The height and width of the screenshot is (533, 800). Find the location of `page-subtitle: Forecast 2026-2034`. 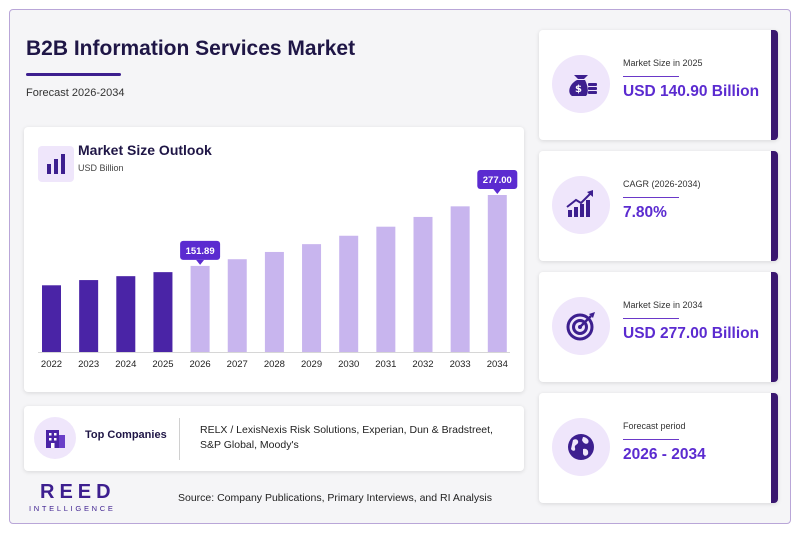

page-subtitle: Forecast 2026-2034 is located at coordinates (75, 93).